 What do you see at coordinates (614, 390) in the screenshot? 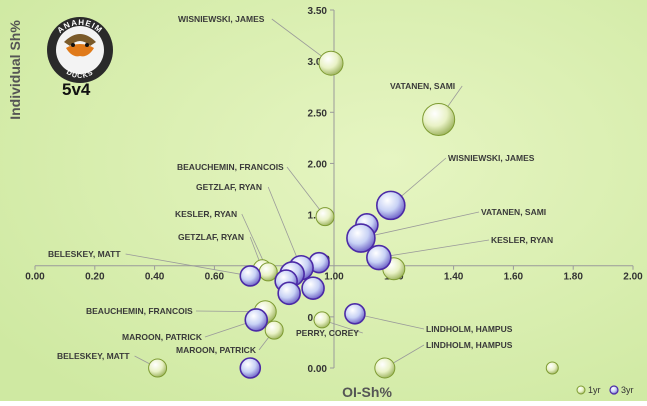
I see `legend-marker-3yr` at bounding box center [614, 390].